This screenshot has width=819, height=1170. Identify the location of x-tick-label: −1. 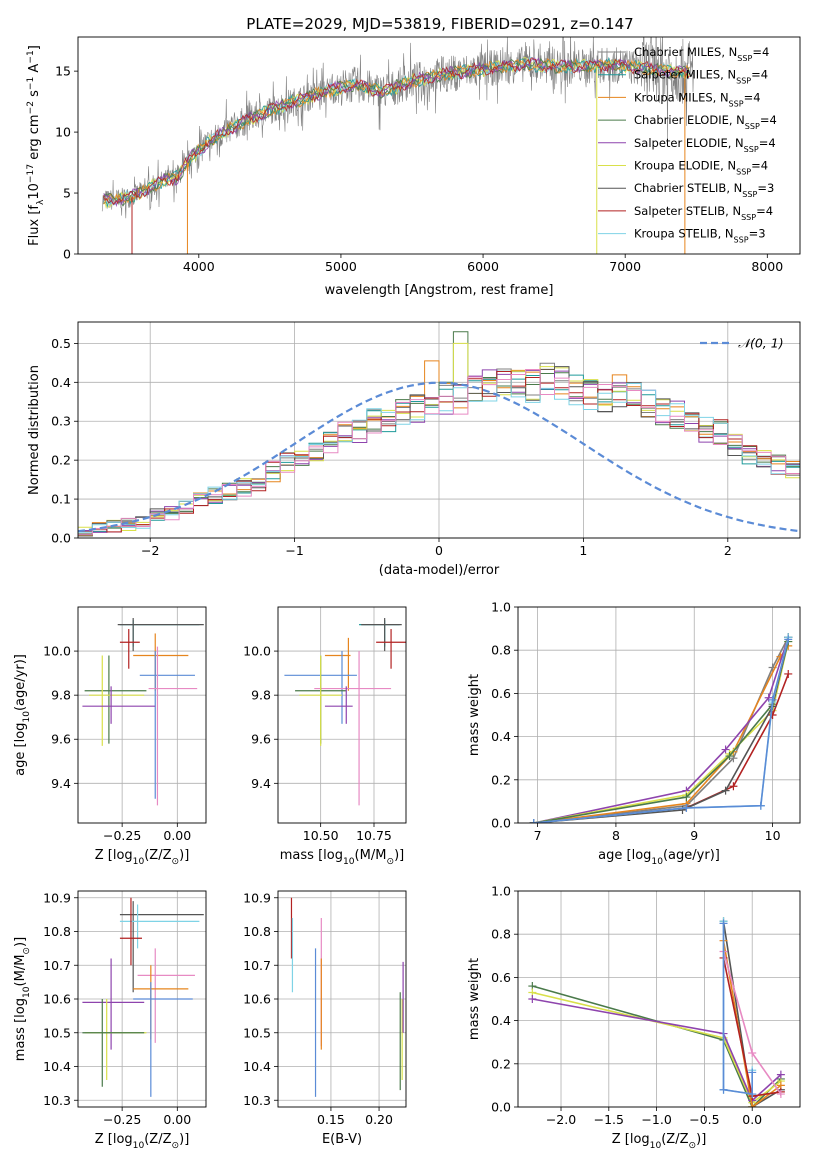
(294, 550).